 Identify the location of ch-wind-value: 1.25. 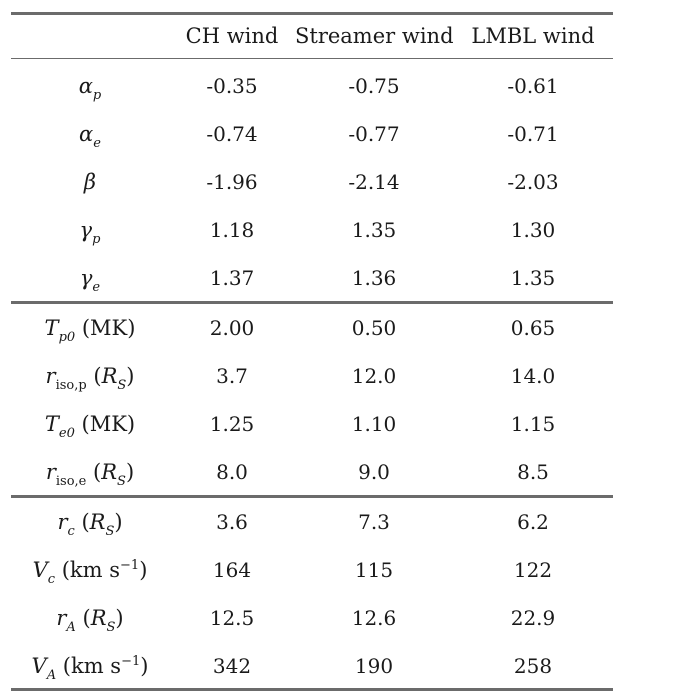
(232, 424).